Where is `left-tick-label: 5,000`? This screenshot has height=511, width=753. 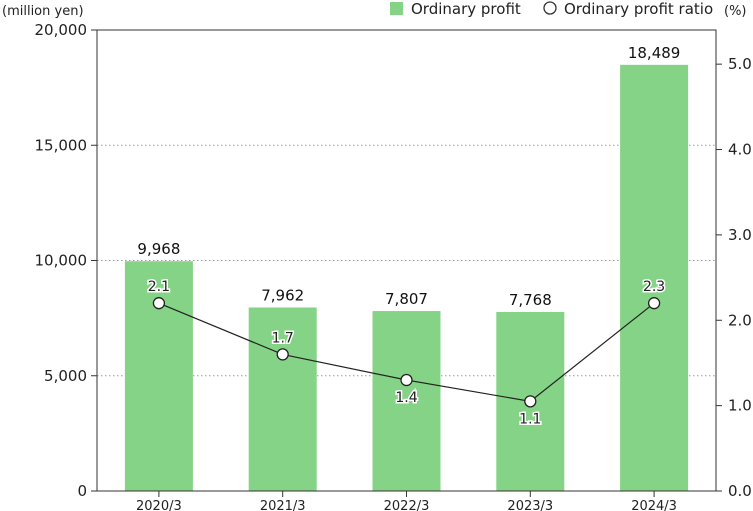
left-tick-label: 5,000 is located at coordinates (65, 376).